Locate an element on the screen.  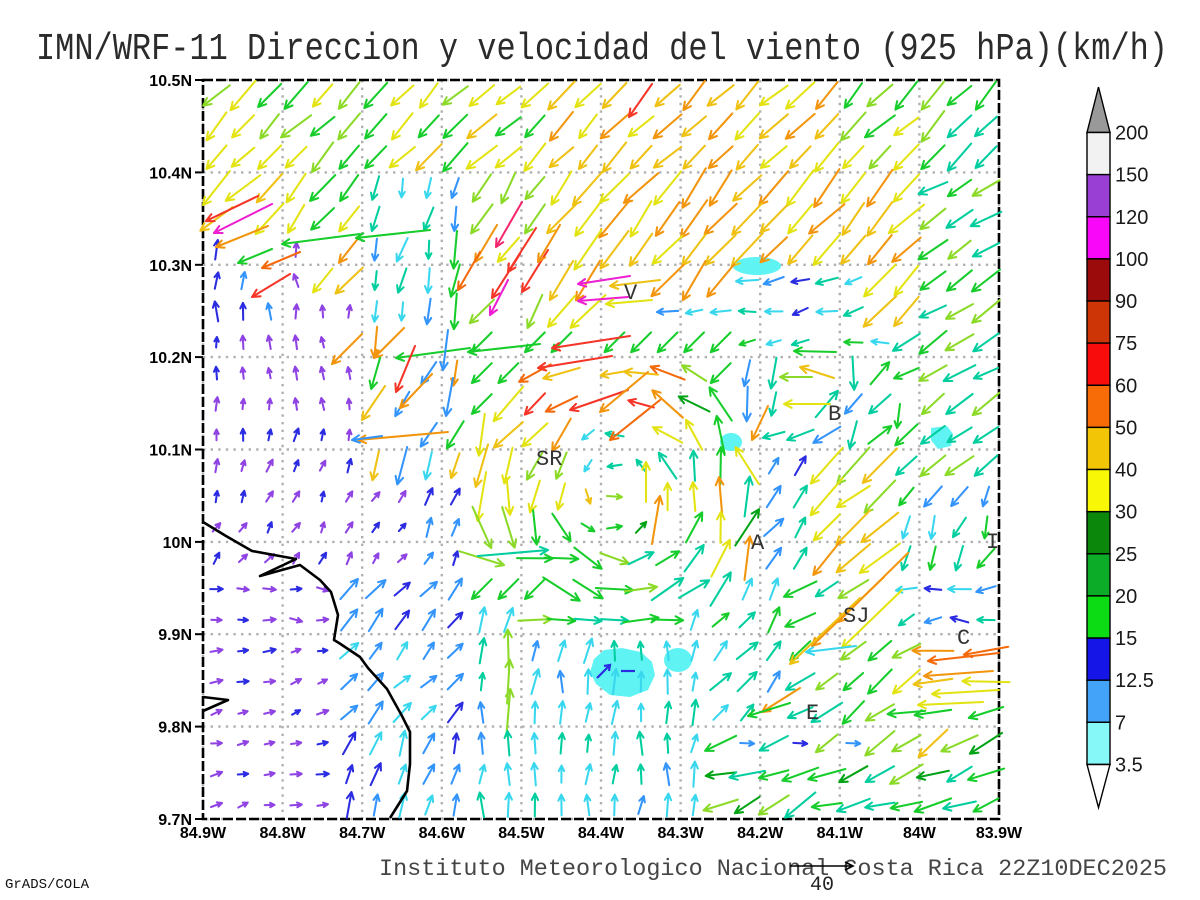
svg-text: A is located at coordinates (758, 543).